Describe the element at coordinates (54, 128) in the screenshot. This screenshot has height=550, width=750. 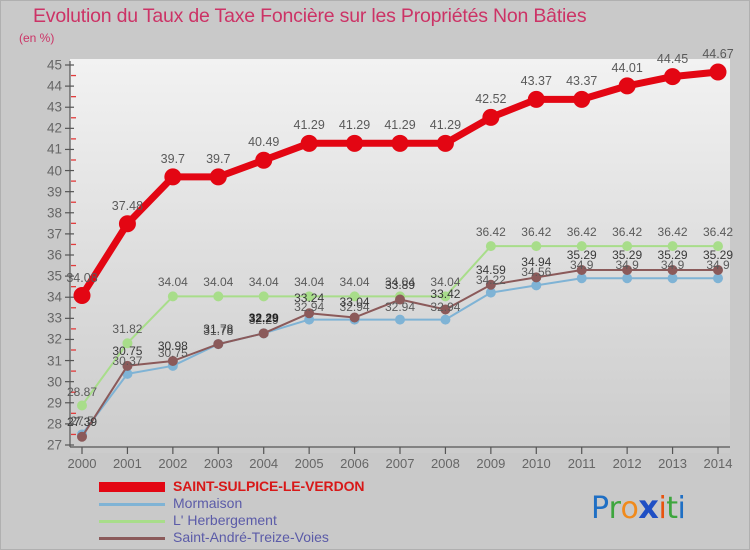
I see `y-axis-tick-label: 42` at that location.